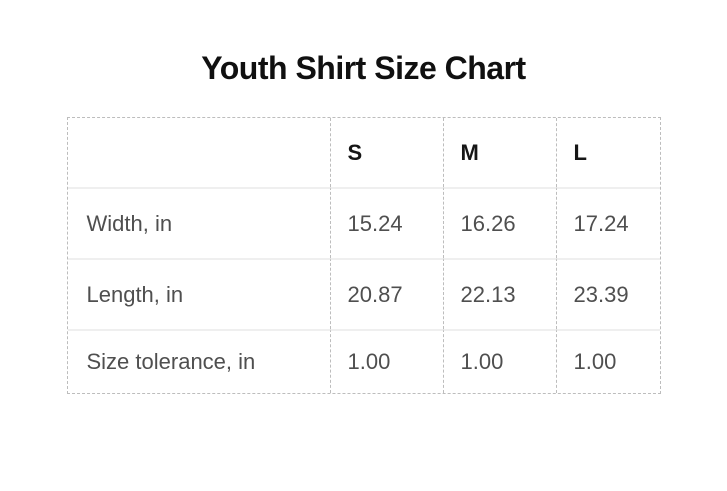 This screenshot has width=727, height=491. What do you see at coordinates (386, 293) in the screenshot?
I see `cell-length-s: 20.87` at bounding box center [386, 293].